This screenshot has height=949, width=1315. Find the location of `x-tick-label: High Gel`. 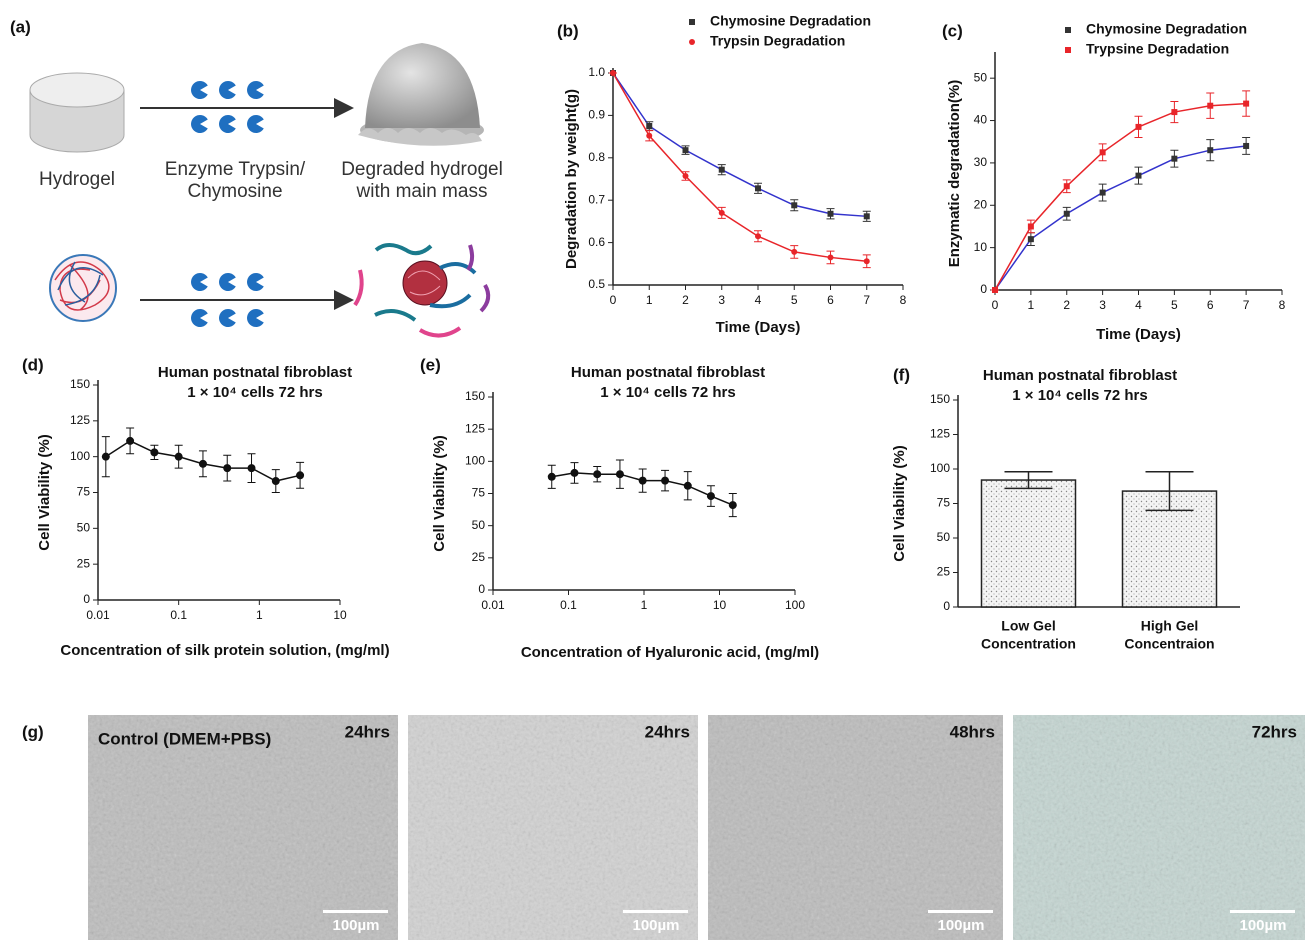

x-tick-label: High Gel is located at coordinates (1170, 626).